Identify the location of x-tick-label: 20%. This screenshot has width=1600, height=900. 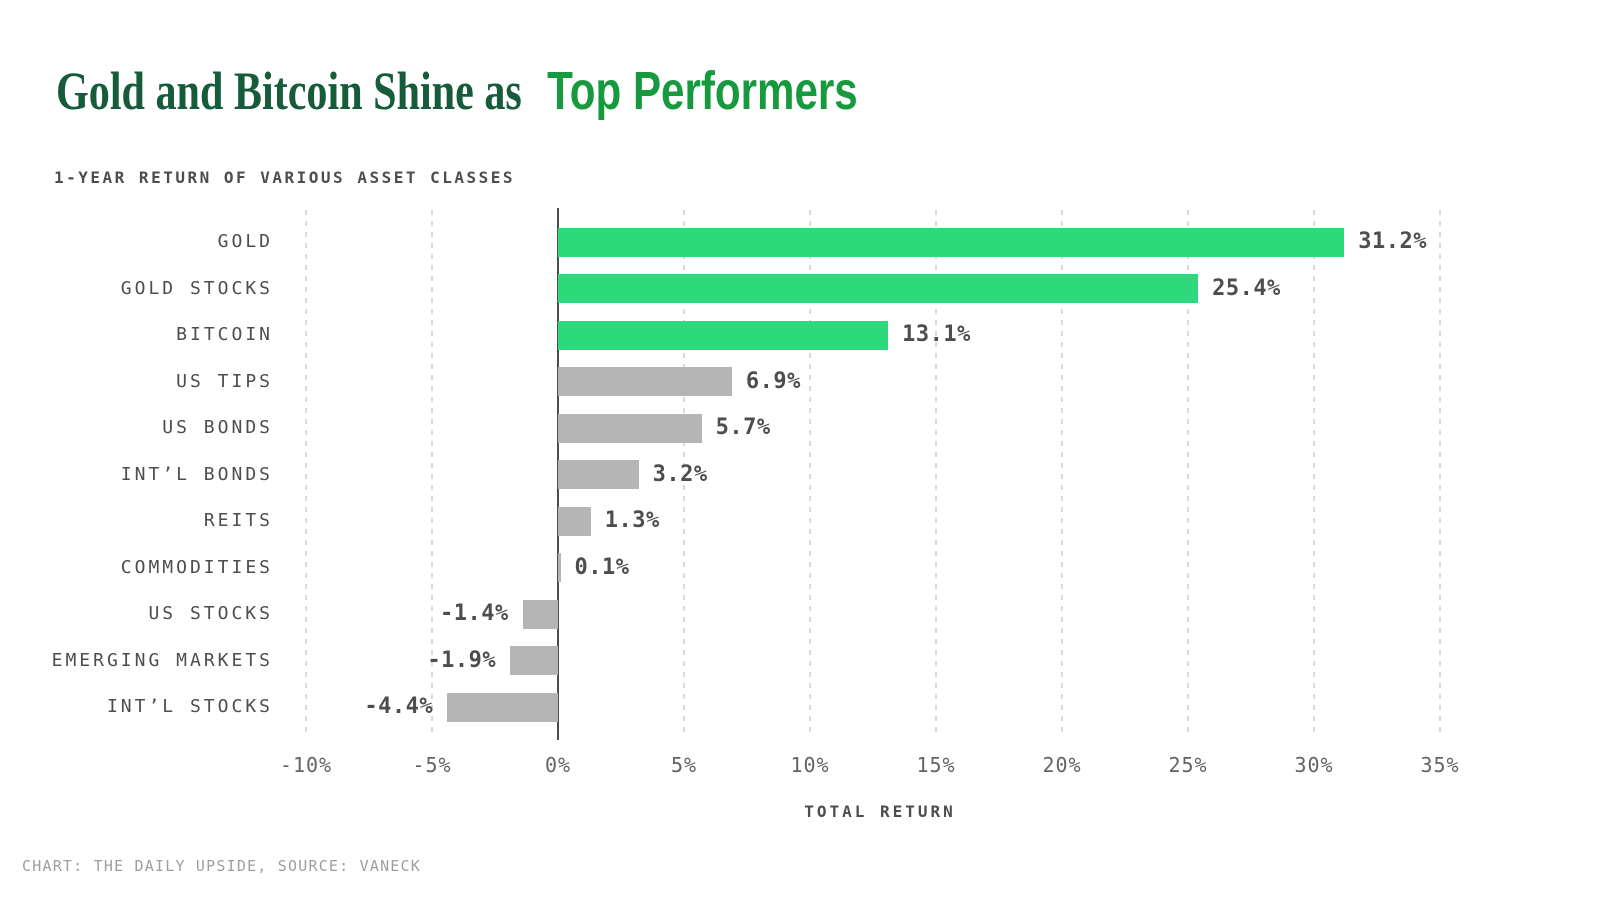
(1062, 765).